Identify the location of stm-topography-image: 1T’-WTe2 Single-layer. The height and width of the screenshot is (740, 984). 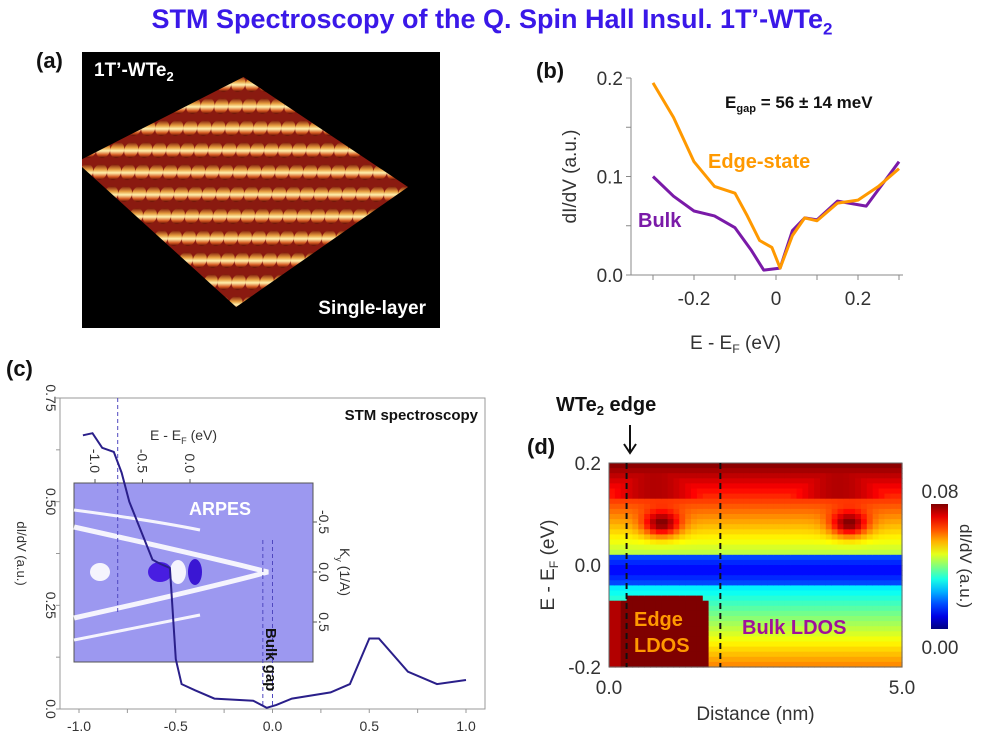
(261, 190).